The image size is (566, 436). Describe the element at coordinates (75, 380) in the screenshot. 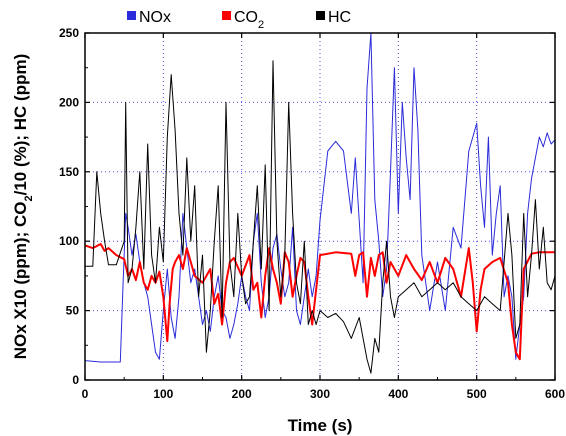

I see `y-tick-label: 0` at that location.